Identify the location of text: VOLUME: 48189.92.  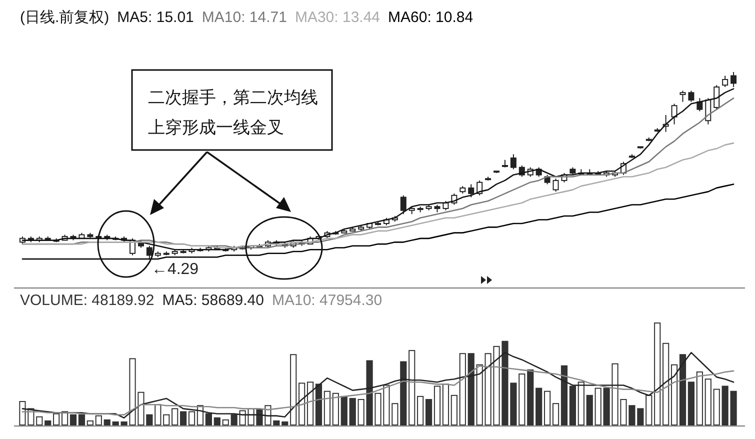
(87, 300).